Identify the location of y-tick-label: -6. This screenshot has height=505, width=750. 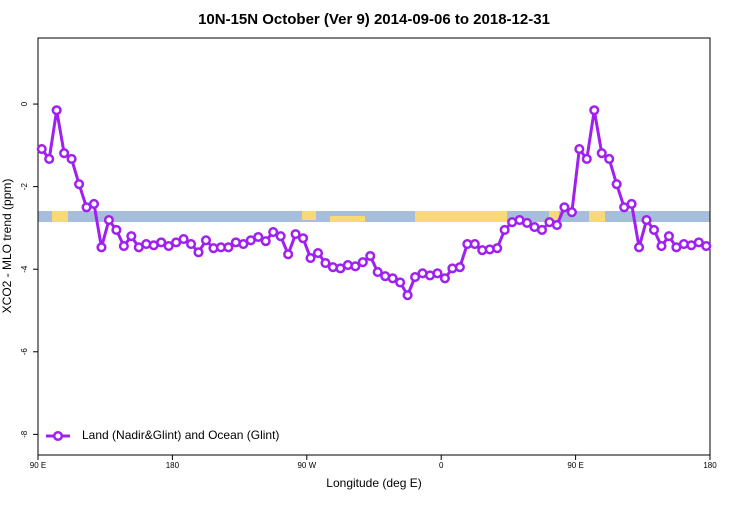
(24, 352).